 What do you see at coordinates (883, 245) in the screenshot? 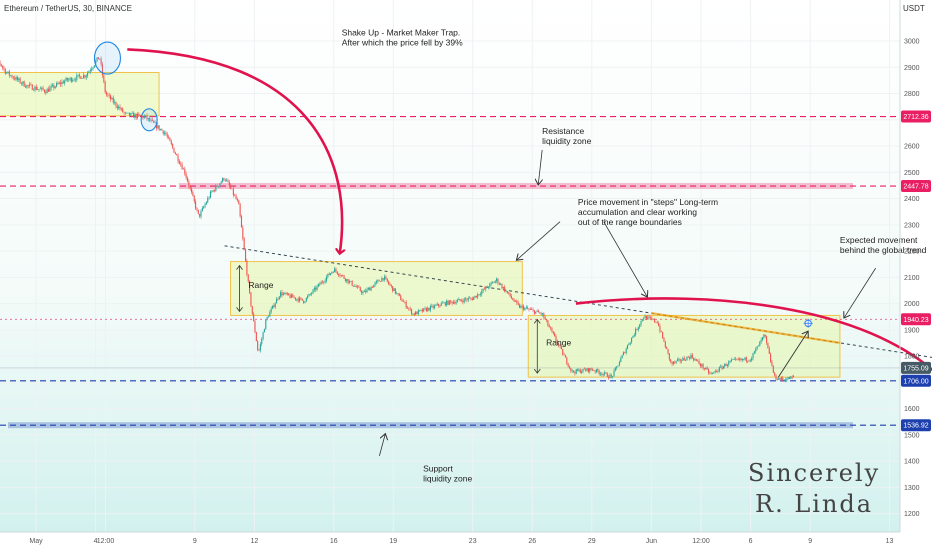
I see `annotation-expected: Expected movement behind the global trend` at bounding box center [883, 245].